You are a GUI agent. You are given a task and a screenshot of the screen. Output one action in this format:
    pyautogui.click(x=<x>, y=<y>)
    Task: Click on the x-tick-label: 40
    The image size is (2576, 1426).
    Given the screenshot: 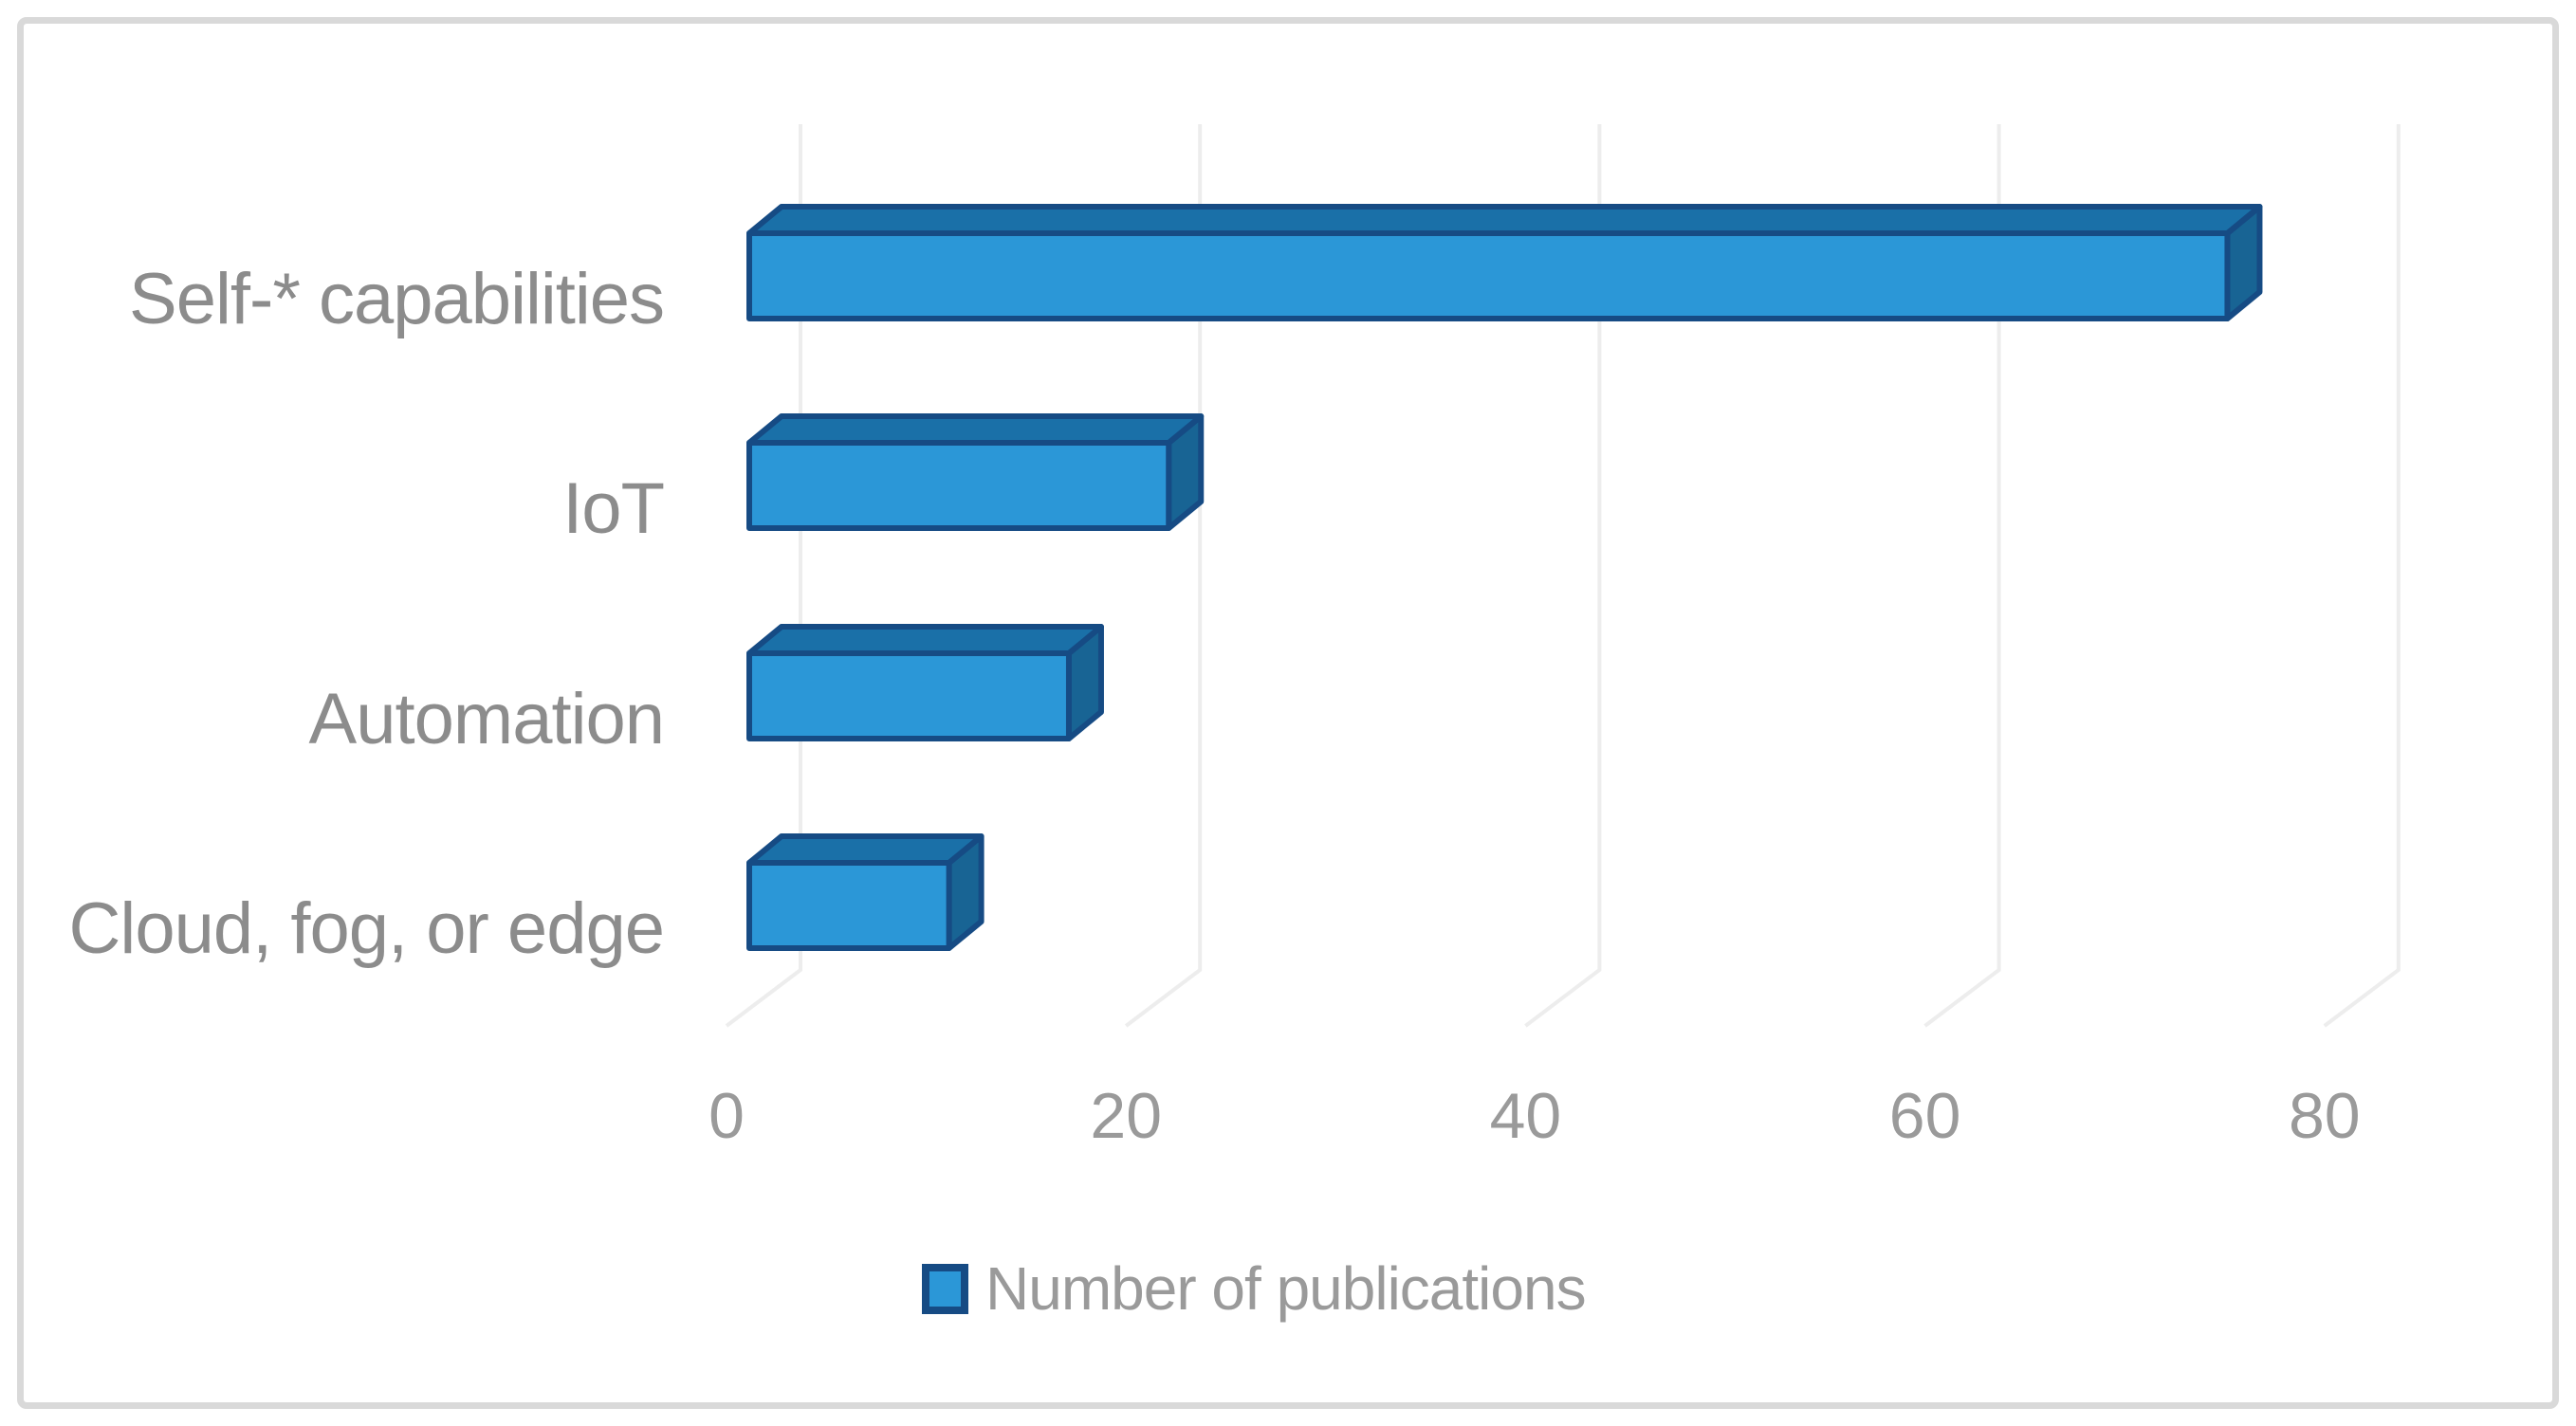 What is the action you would take?
    pyautogui.click(x=1526, y=1116)
    